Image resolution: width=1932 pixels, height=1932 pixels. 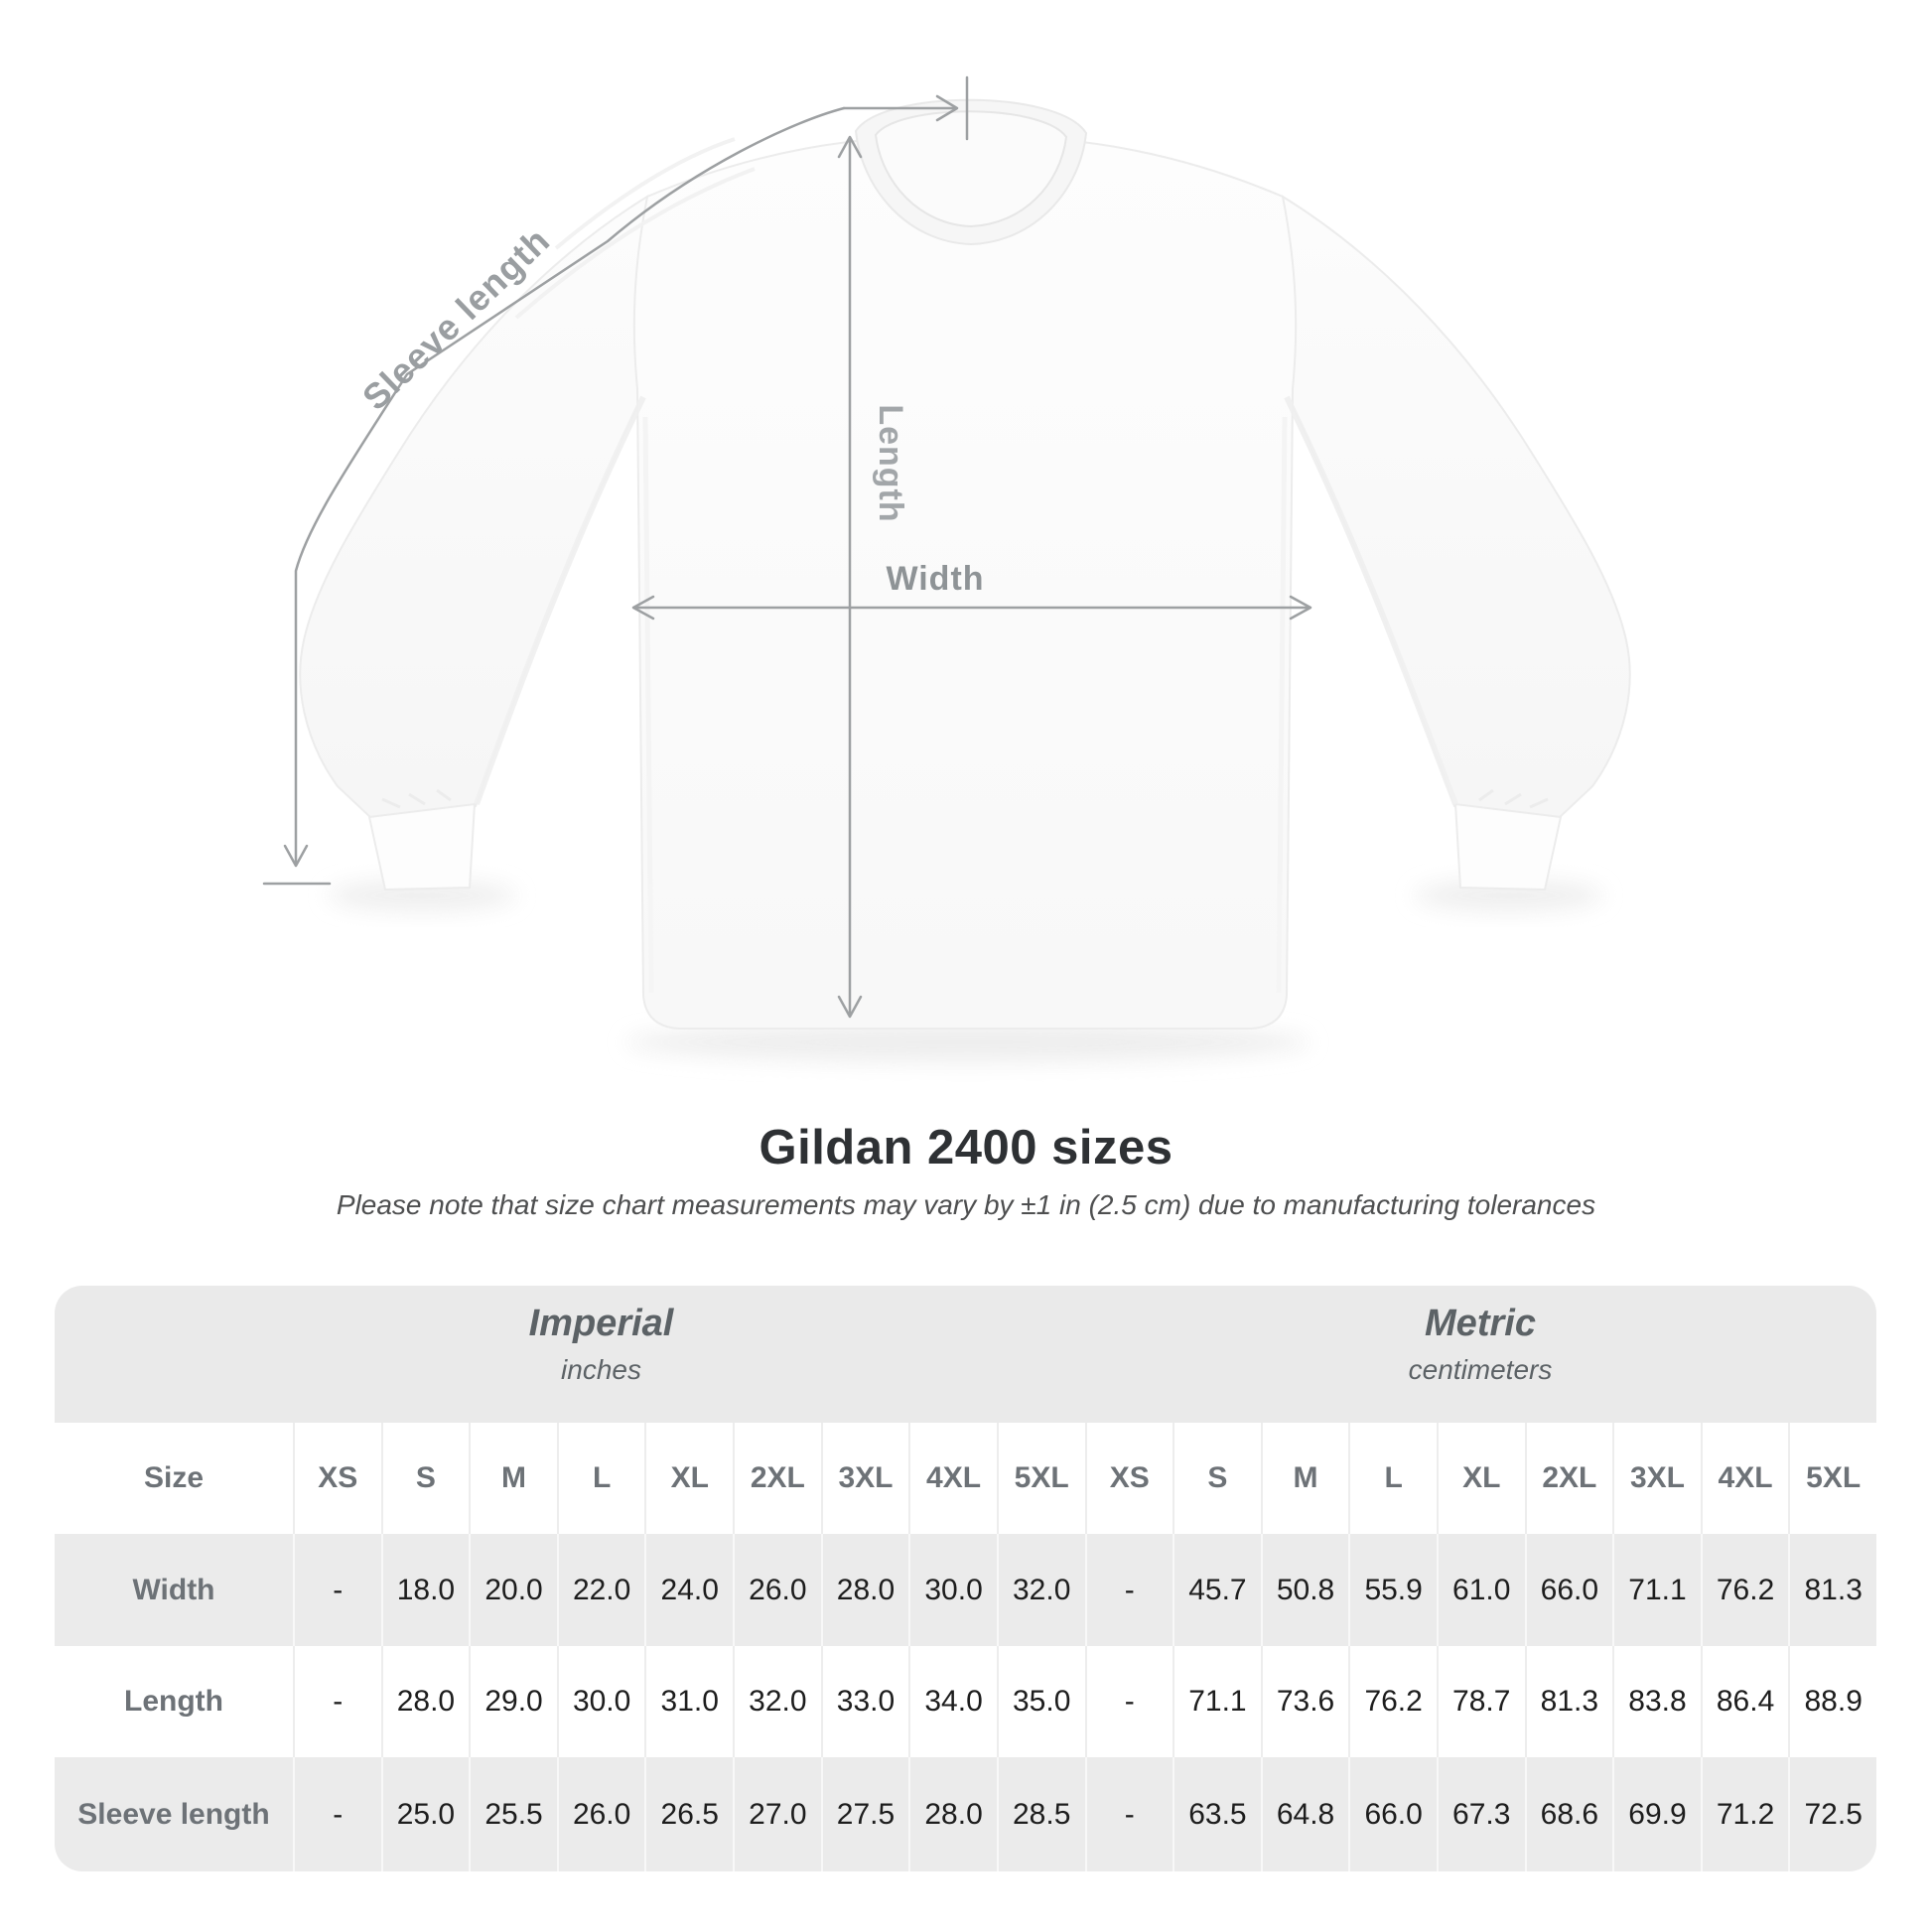 What do you see at coordinates (1305, 1590) in the screenshot?
I see `table-cell: 50.8` at bounding box center [1305, 1590].